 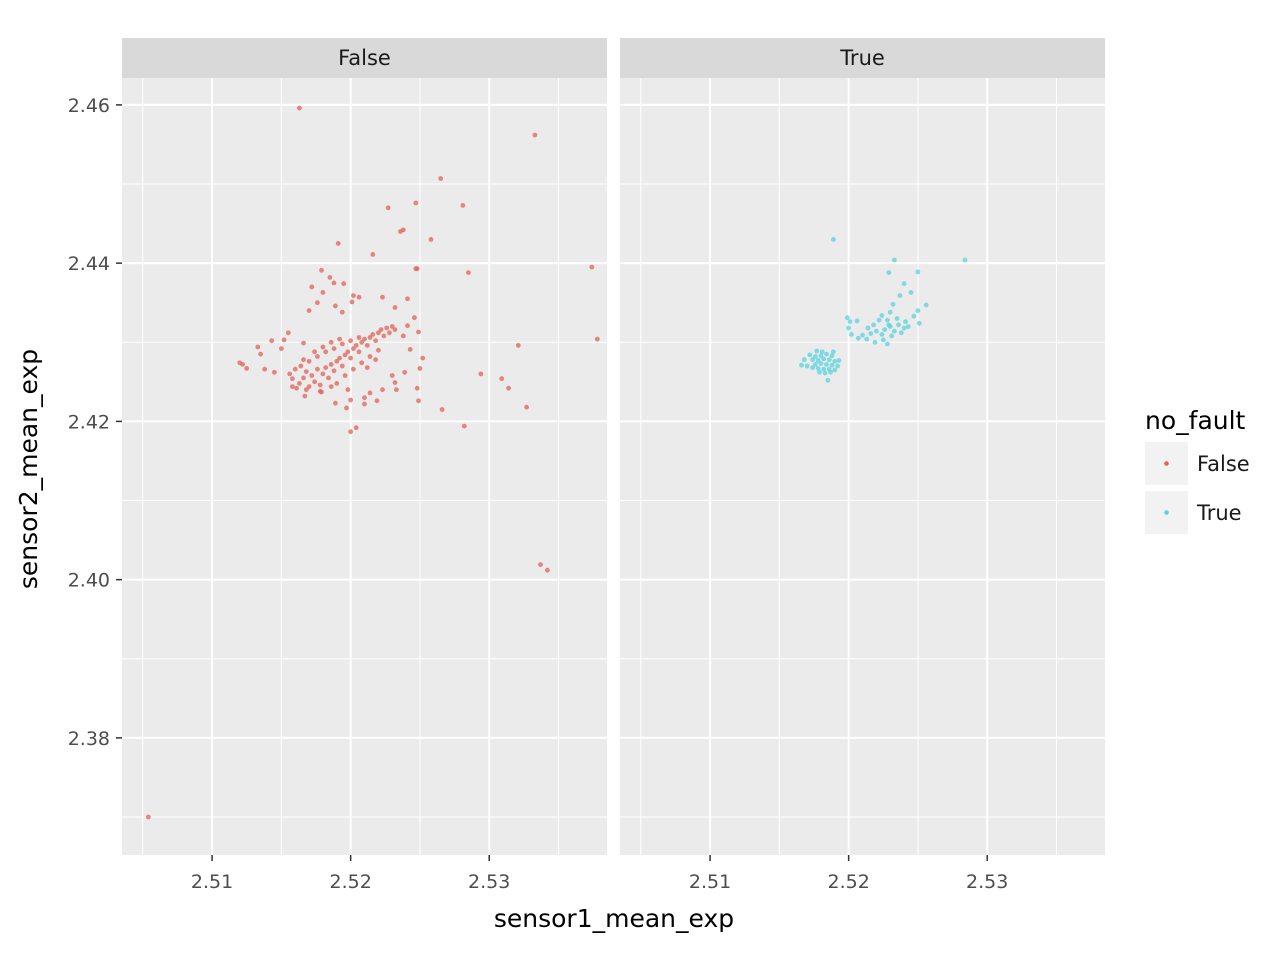 I want to click on y-tick-label: 2.38, so click(x=89, y=739).